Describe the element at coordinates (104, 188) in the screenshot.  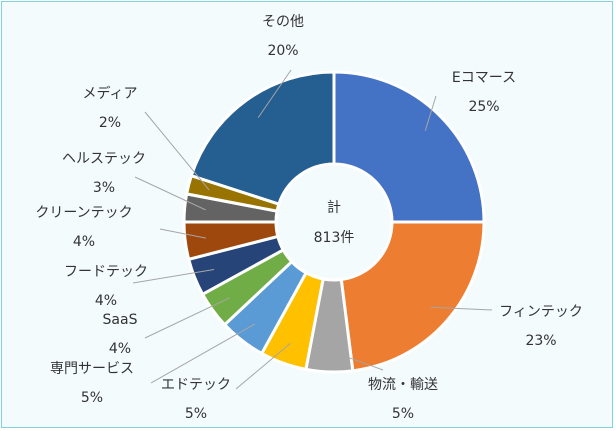
I see `slice-label-pct-8: 3%` at that location.